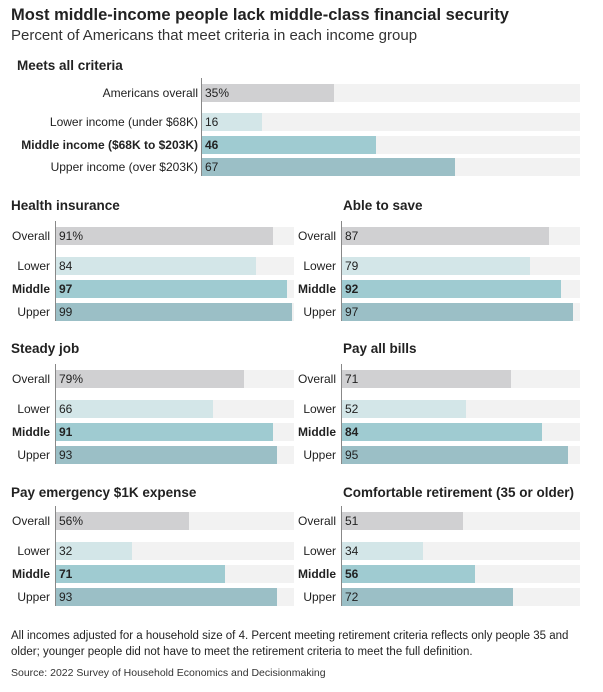 This screenshot has height=692, width=603. I want to click on value-label: 72, so click(352, 597).